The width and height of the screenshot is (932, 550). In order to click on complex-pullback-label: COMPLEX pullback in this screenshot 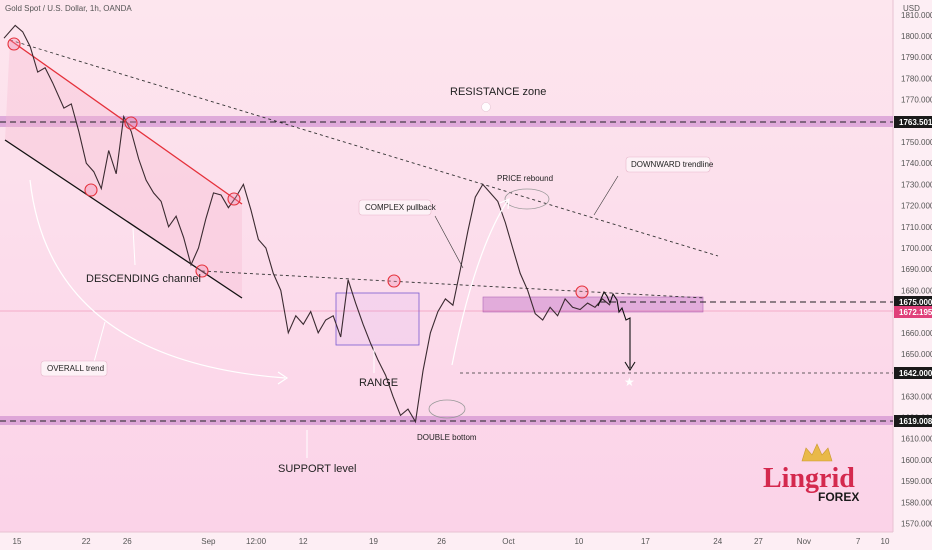, I will do `click(401, 207)`.